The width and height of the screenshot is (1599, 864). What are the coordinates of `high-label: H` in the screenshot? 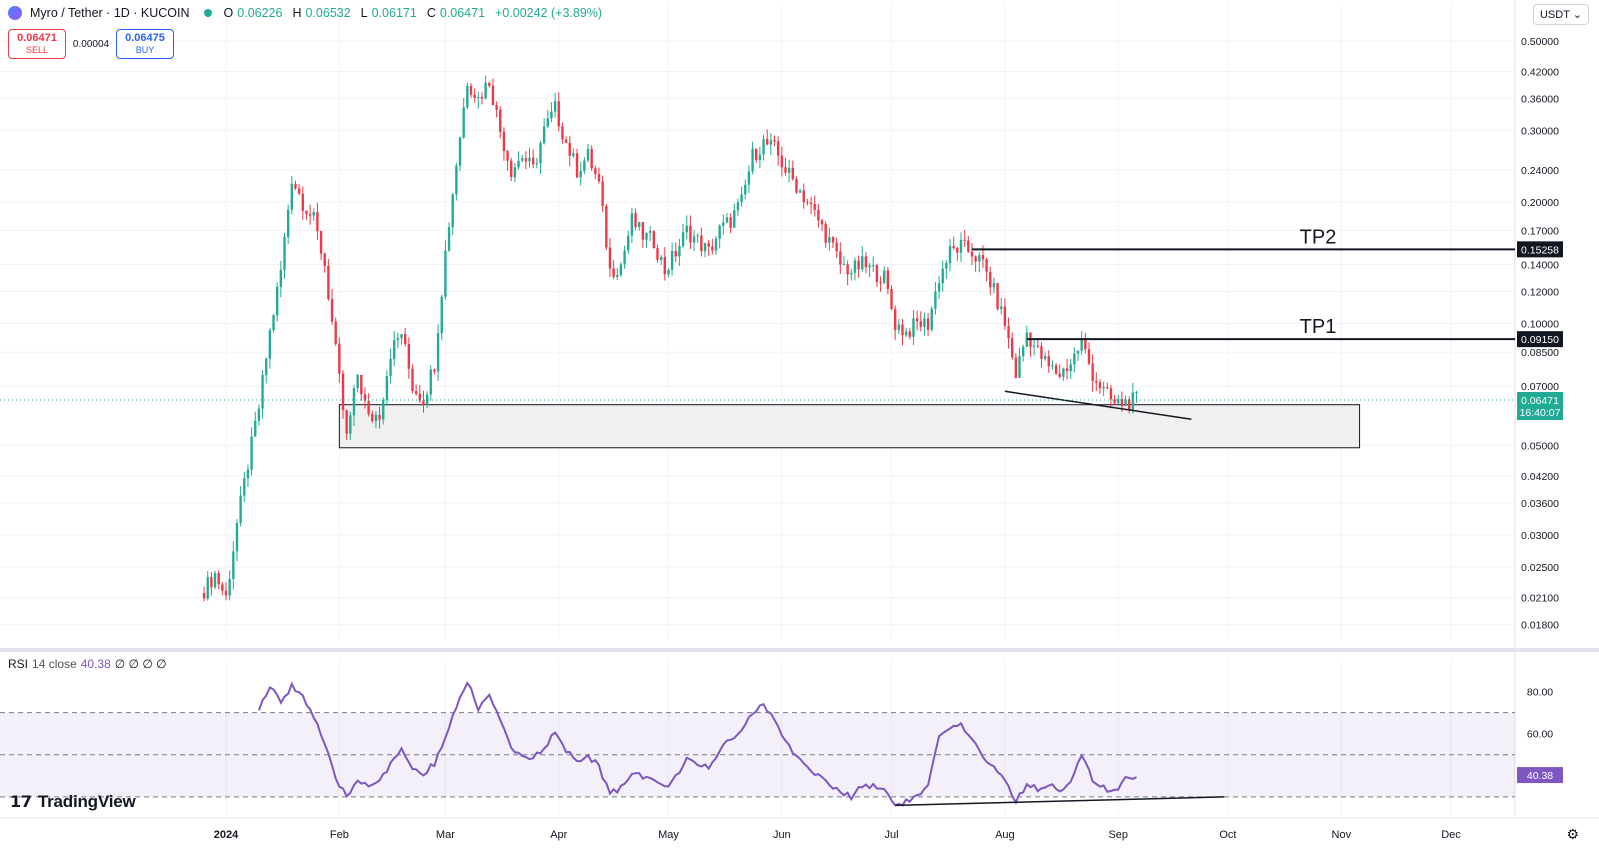 It's located at (297, 13).